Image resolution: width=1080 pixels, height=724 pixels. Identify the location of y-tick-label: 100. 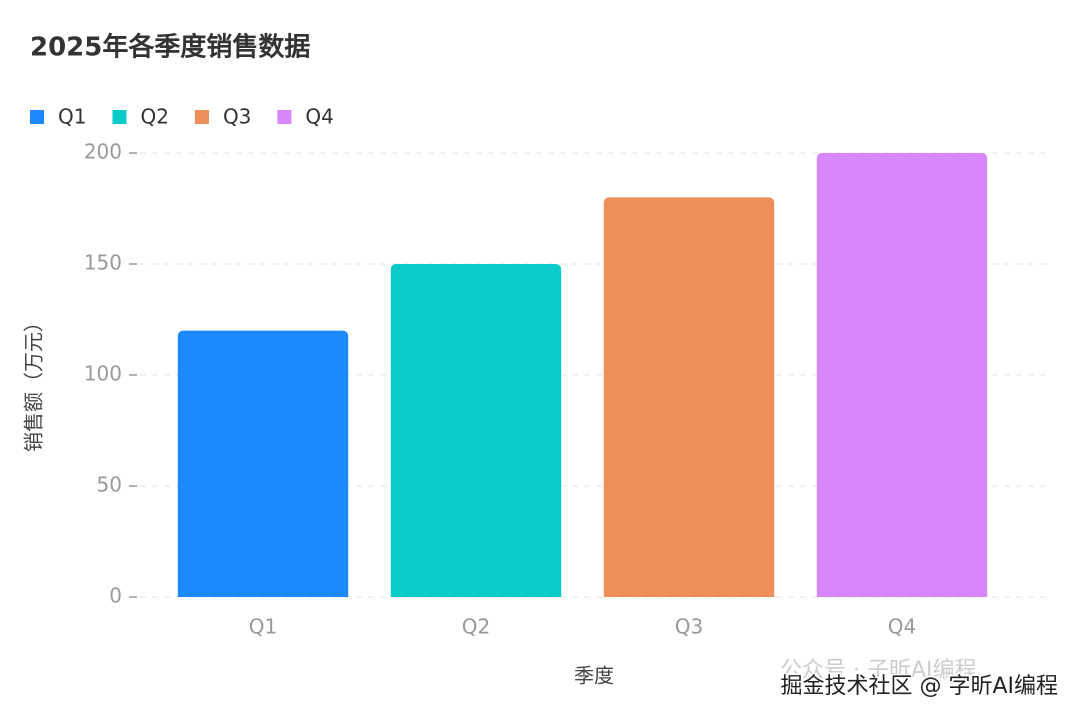
(103, 374).